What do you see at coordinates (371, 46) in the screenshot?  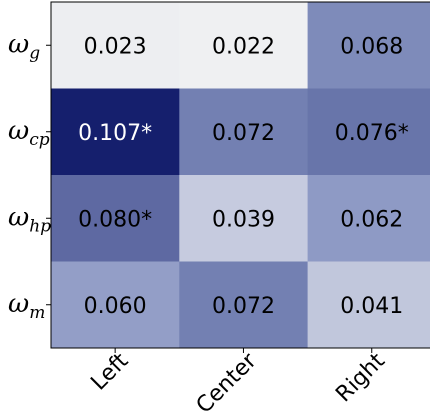 I see `cell-value-label: 0.068` at bounding box center [371, 46].